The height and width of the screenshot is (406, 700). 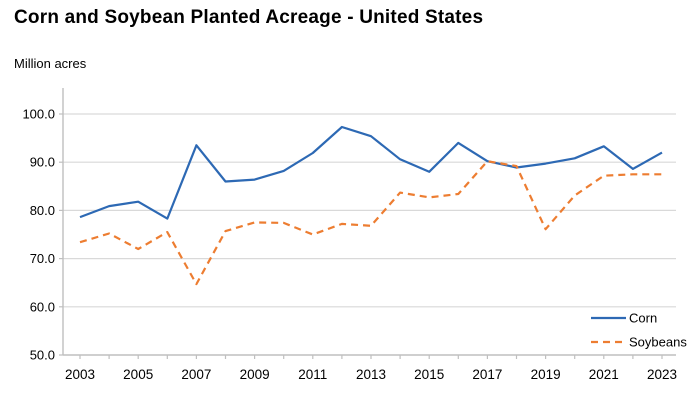 I want to click on x-axis-tick-label: 2023, so click(x=662, y=374).